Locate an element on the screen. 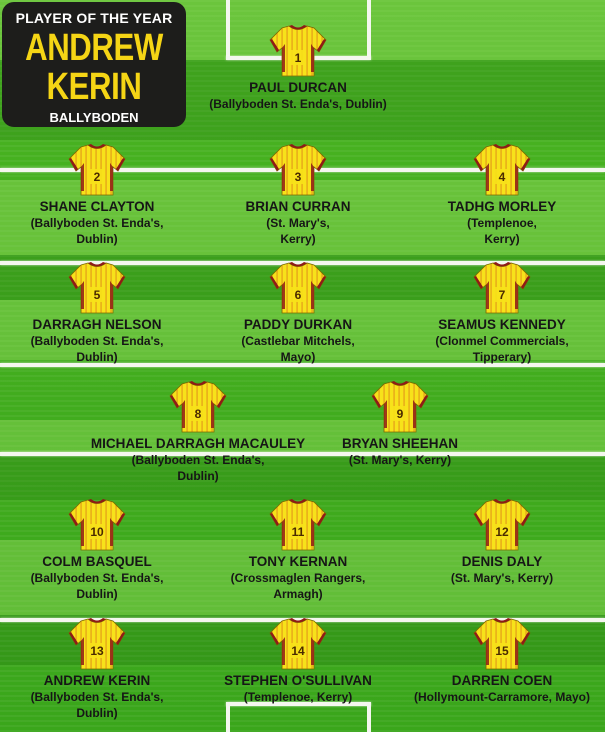  player-name: PAUL DURCAN is located at coordinates (298, 87).